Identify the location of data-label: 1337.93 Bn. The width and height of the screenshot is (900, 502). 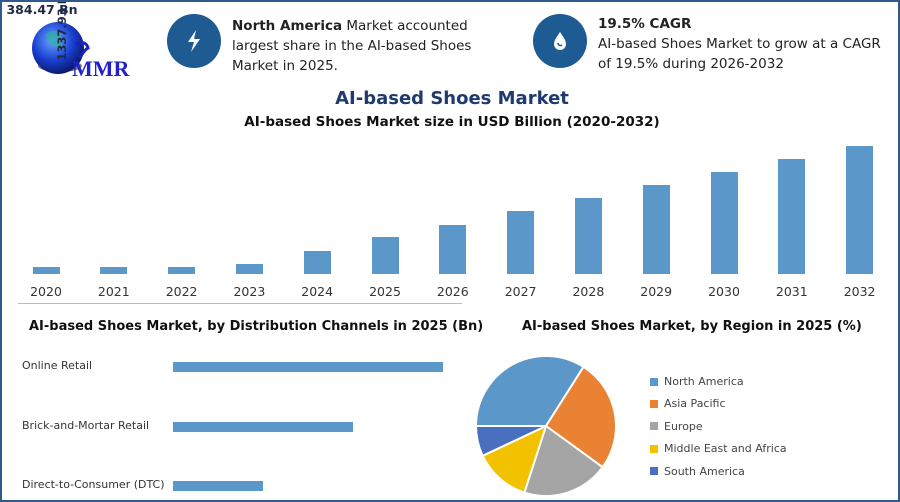
(62, 30).